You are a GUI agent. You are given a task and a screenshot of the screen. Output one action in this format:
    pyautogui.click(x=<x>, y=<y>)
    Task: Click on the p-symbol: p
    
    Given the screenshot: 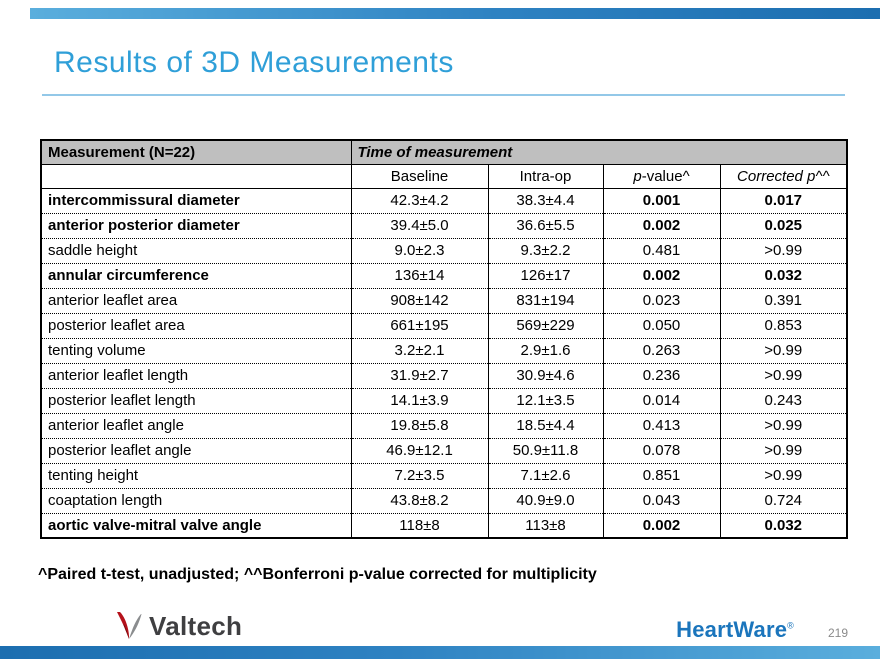 What is the action you would take?
    pyautogui.click(x=637, y=176)
    